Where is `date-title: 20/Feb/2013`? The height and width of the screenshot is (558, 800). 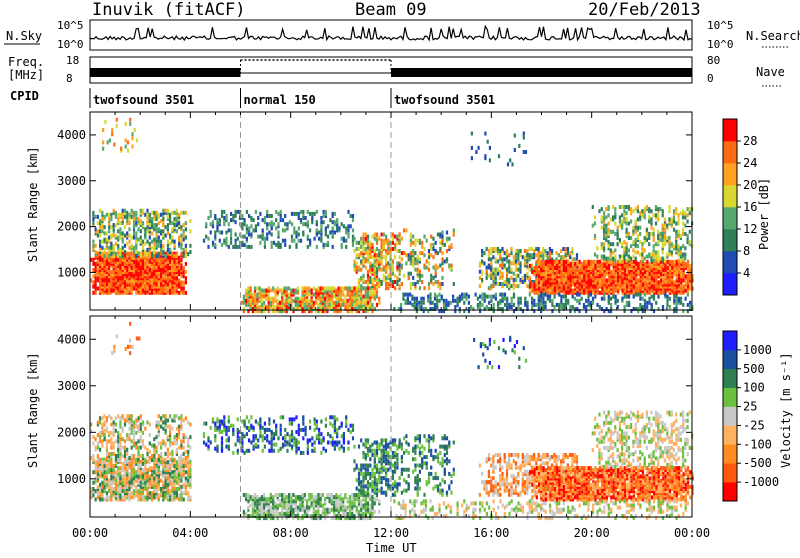
date-title: 20/Feb/2013 is located at coordinates (644, 10).